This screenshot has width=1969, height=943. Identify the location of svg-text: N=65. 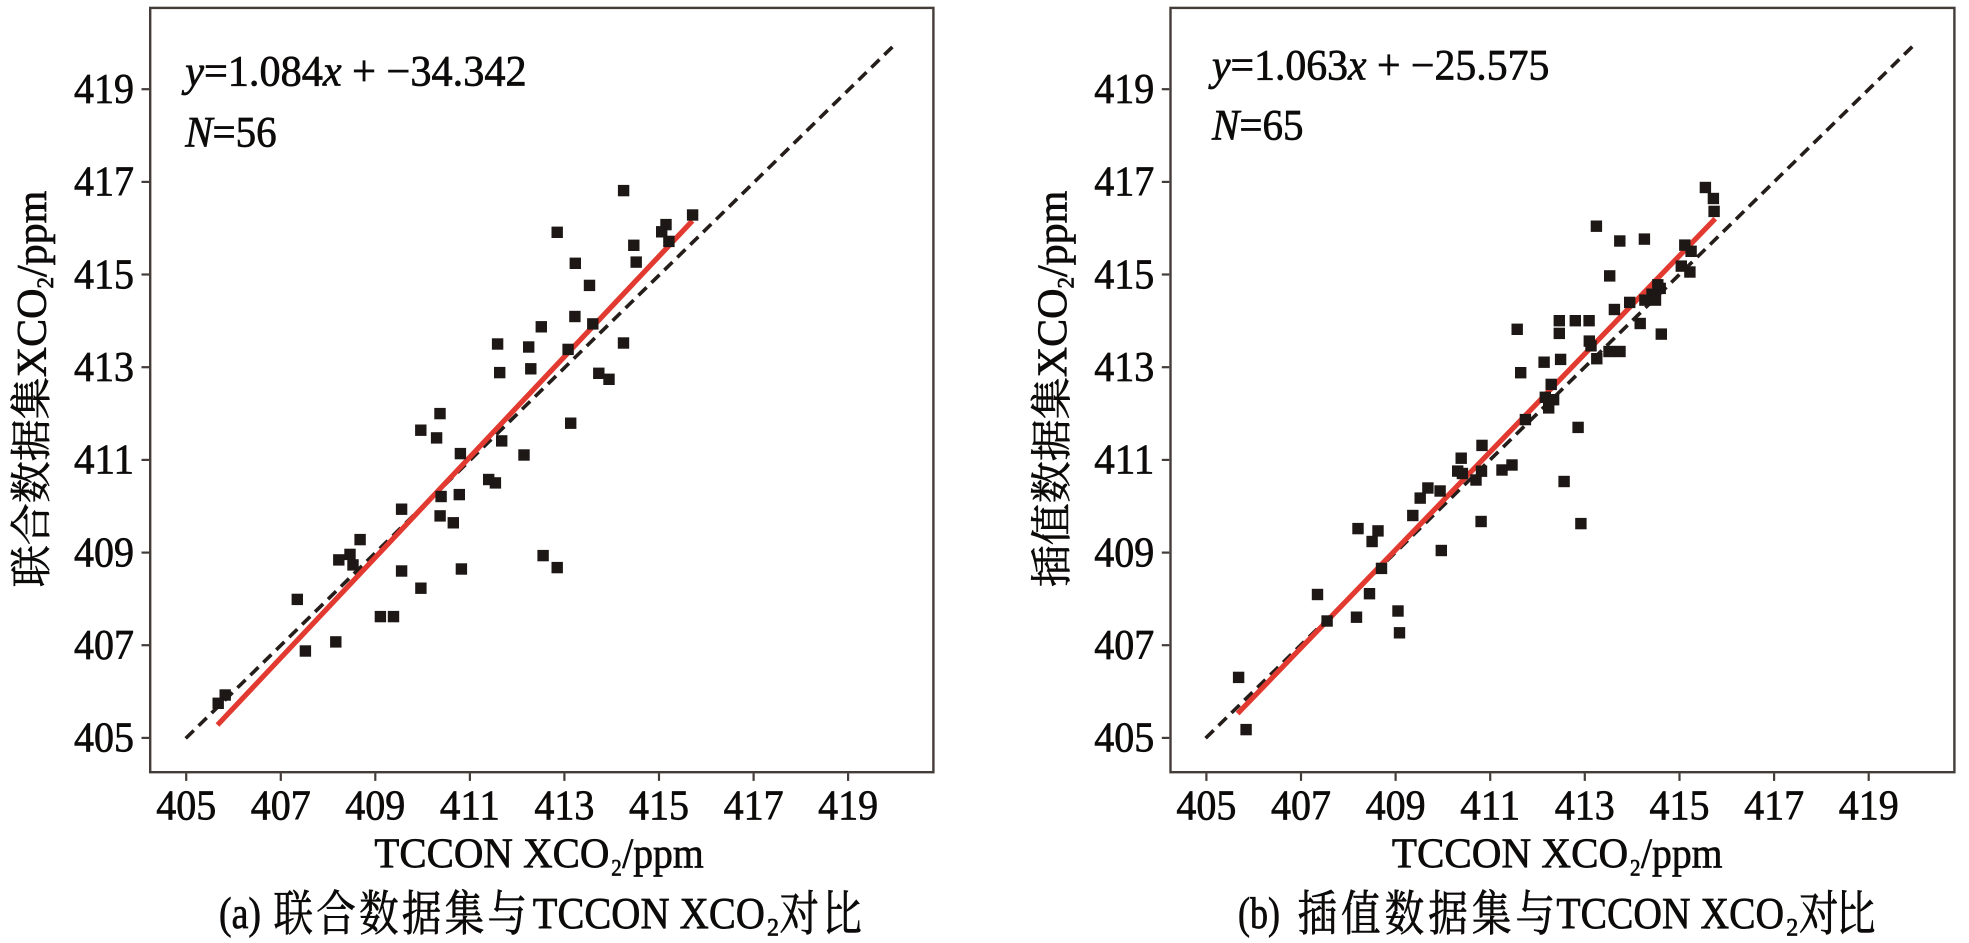
(1257, 125).